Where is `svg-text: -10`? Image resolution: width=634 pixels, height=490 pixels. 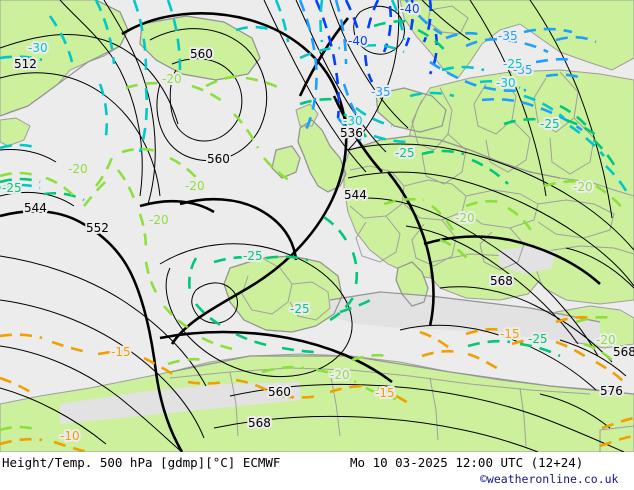 svg-text: -10 is located at coordinates (70, 436).